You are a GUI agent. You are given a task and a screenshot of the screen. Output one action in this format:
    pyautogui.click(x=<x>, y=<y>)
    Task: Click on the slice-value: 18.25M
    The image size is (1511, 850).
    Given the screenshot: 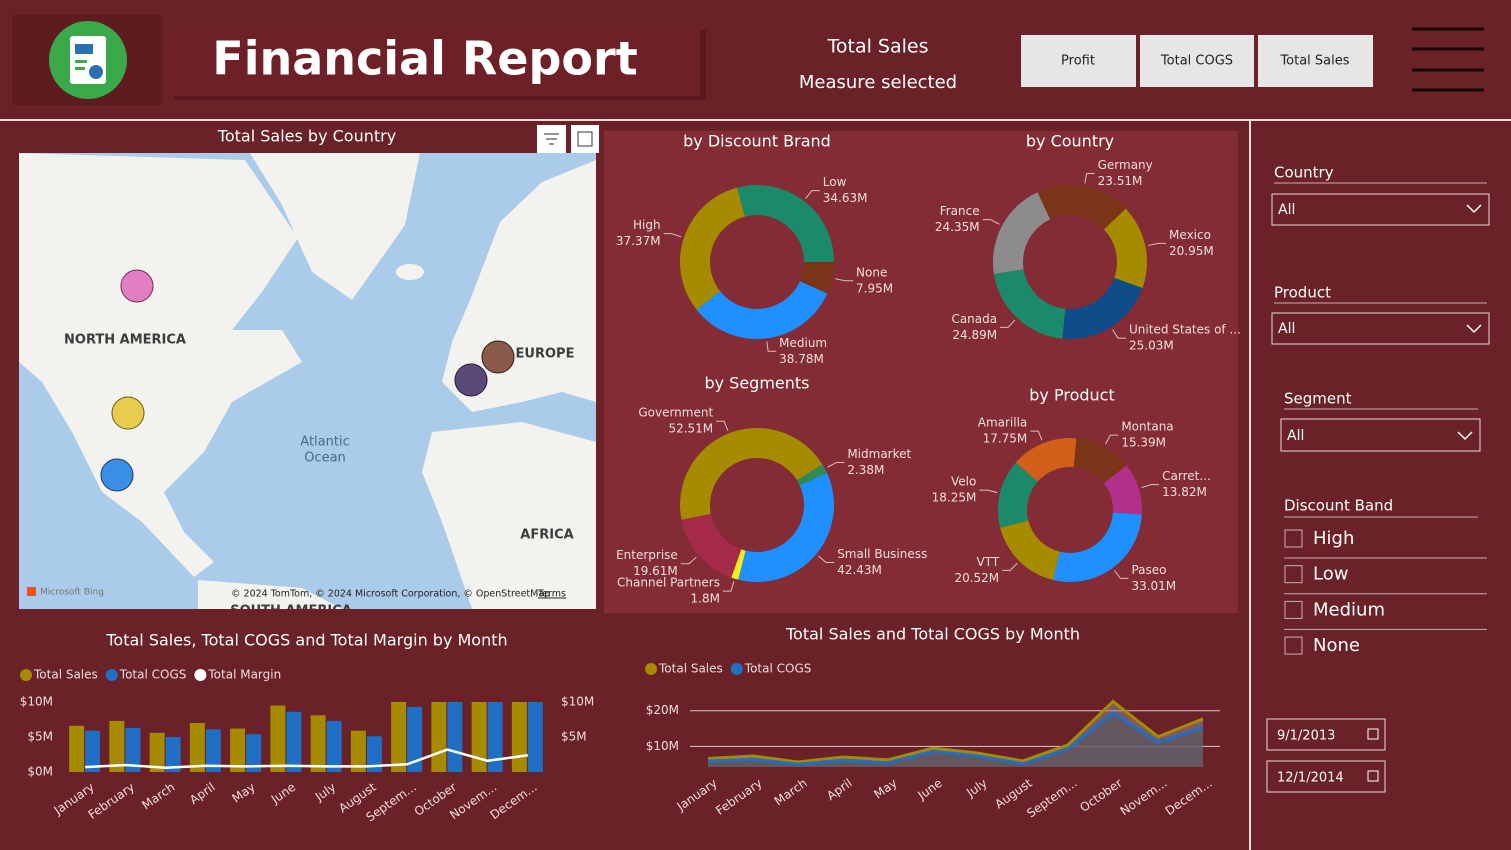 What is the action you would take?
    pyautogui.click(x=954, y=498)
    